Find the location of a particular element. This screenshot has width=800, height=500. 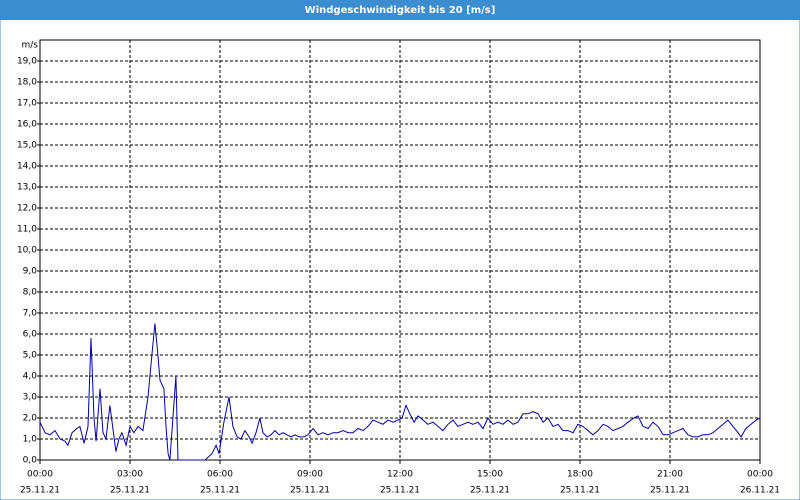

x-tick-label: 18:00 is located at coordinates (580, 475).